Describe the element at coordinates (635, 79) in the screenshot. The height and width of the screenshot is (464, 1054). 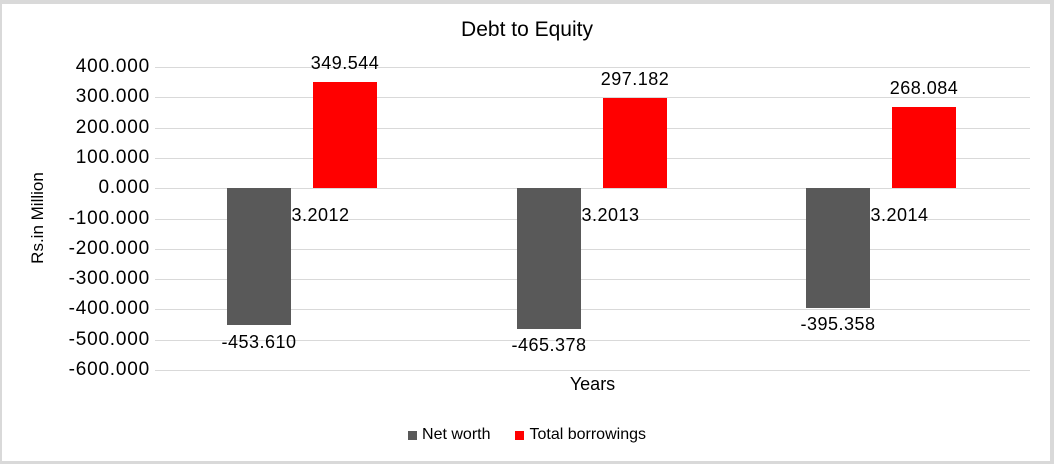
I see `data-label-total-borrowings-31-03-2013: 297.182` at that location.